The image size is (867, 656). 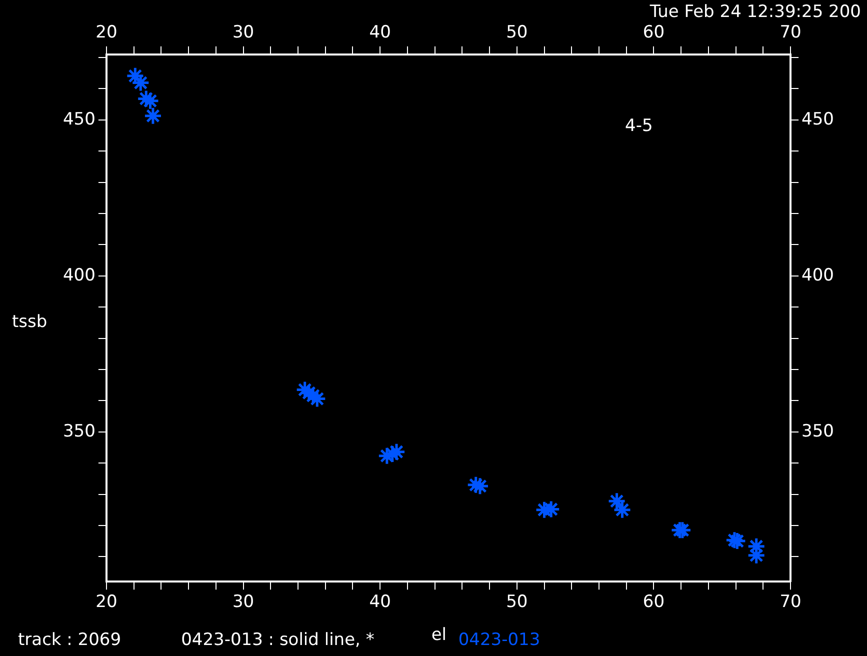 What do you see at coordinates (791, 602) in the screenshot?
I see `x-tick-label: 70` at bounding box center [791, 602].